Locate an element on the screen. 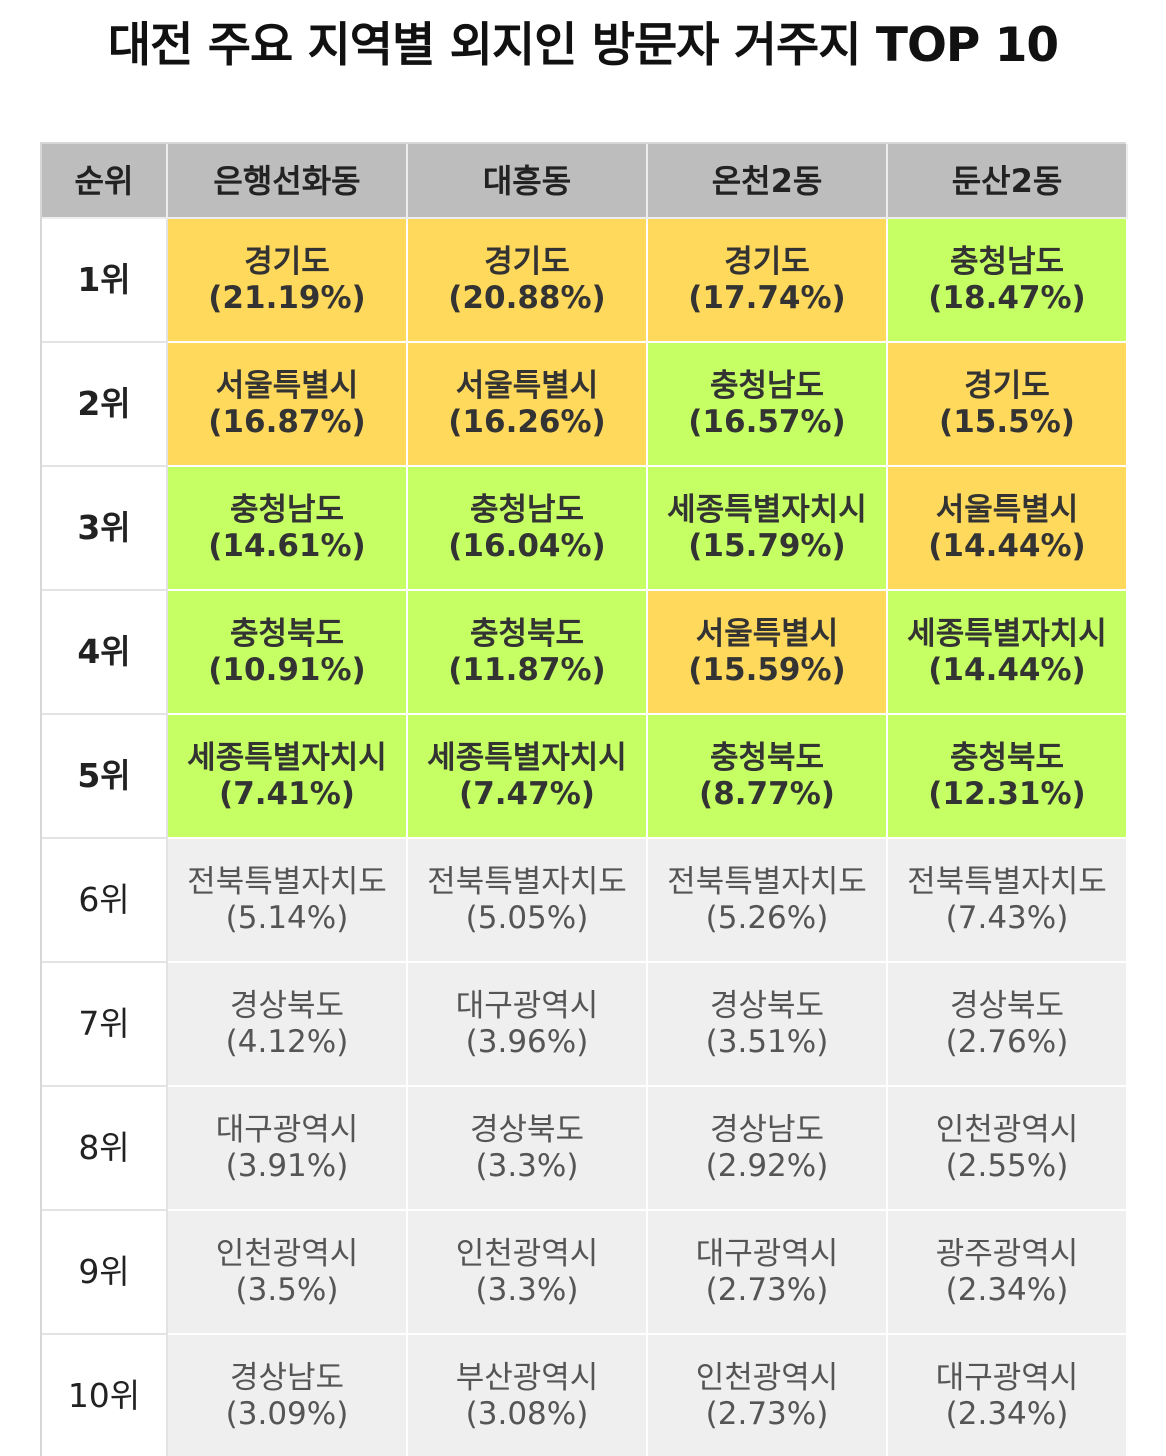 This screenshot has height=1456, width=1166. region-percentage: (14.61%) is located at coordinates (287, 546).